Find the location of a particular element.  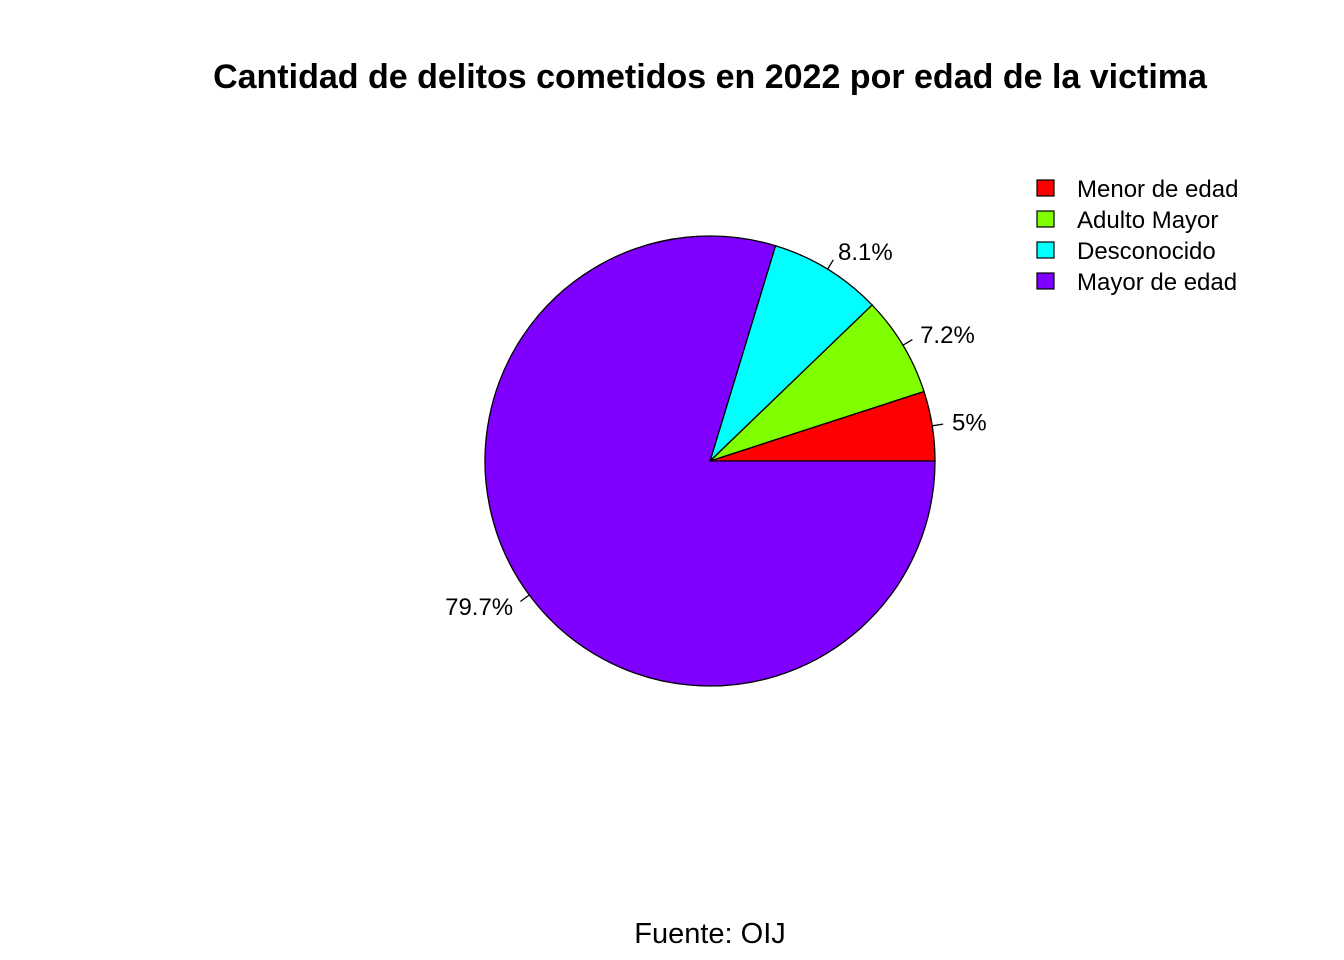

label-tick-desconocido is located at coordinates (830, 264).